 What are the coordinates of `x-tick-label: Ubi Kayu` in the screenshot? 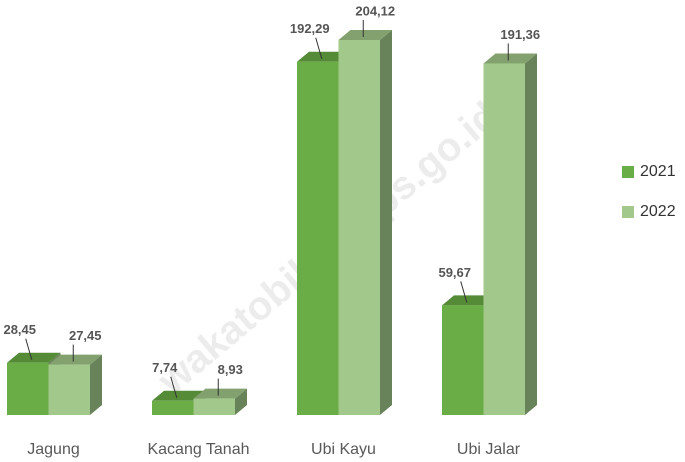 It's located at (343, 449).